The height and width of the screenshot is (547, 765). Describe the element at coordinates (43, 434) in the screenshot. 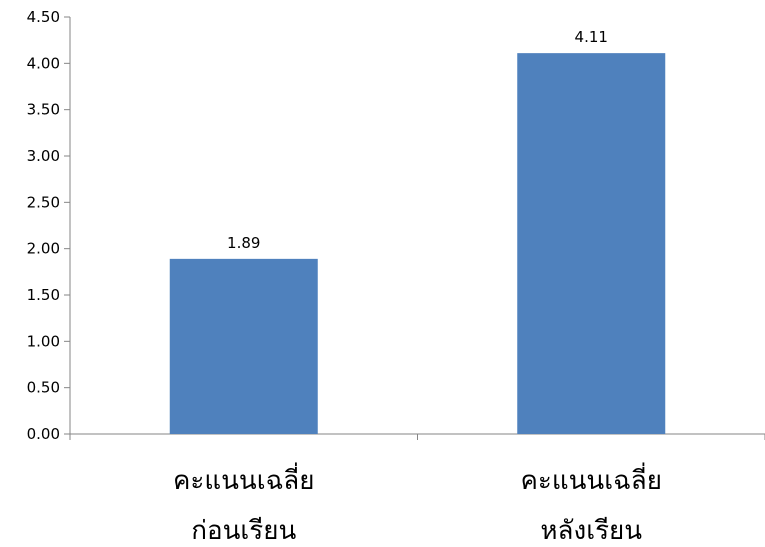

I see `y-tick-label: 0.00` at that location.